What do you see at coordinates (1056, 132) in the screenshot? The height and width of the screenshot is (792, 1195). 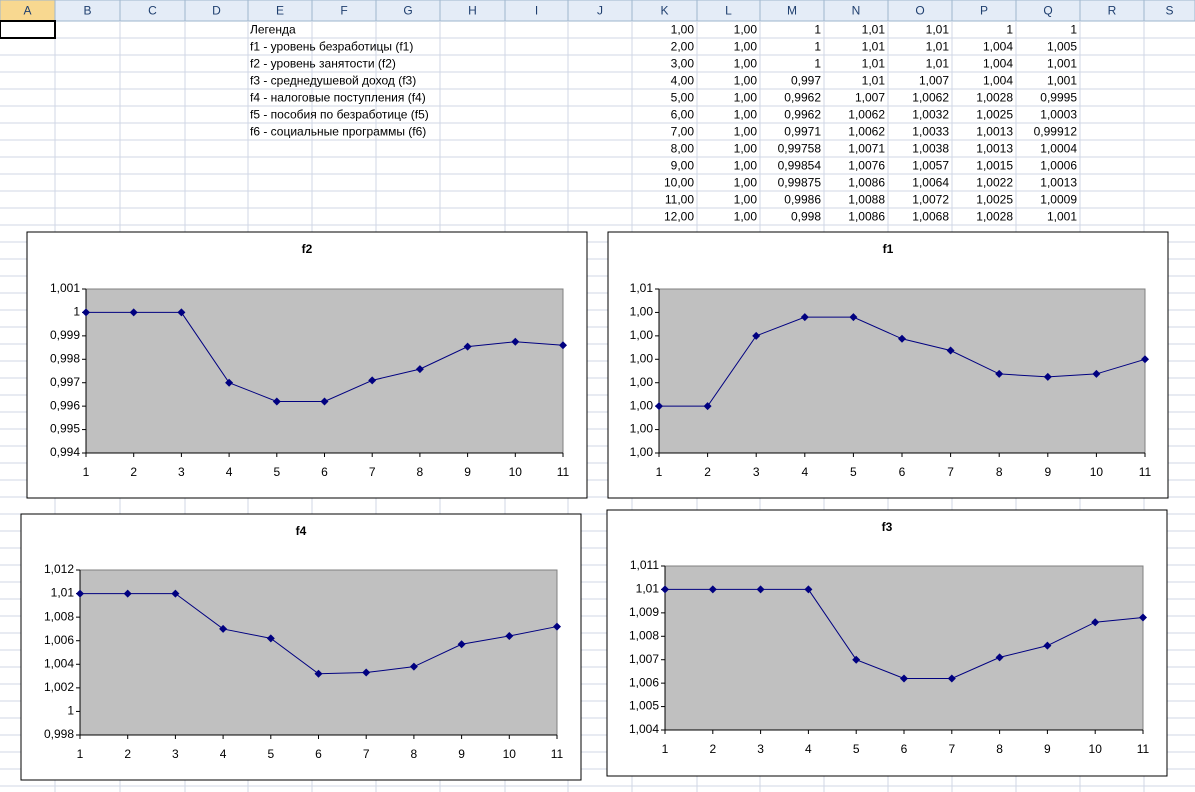 I see `table-cell: 0,99912` at bounding box center [1056, 132].